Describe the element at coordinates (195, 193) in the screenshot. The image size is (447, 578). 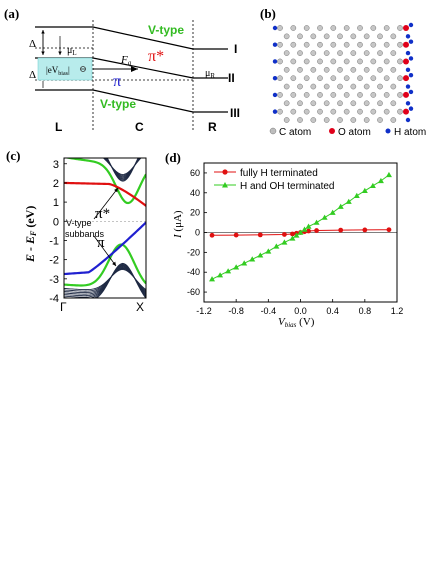
I see `iv-ytick-label: 40` at that location.